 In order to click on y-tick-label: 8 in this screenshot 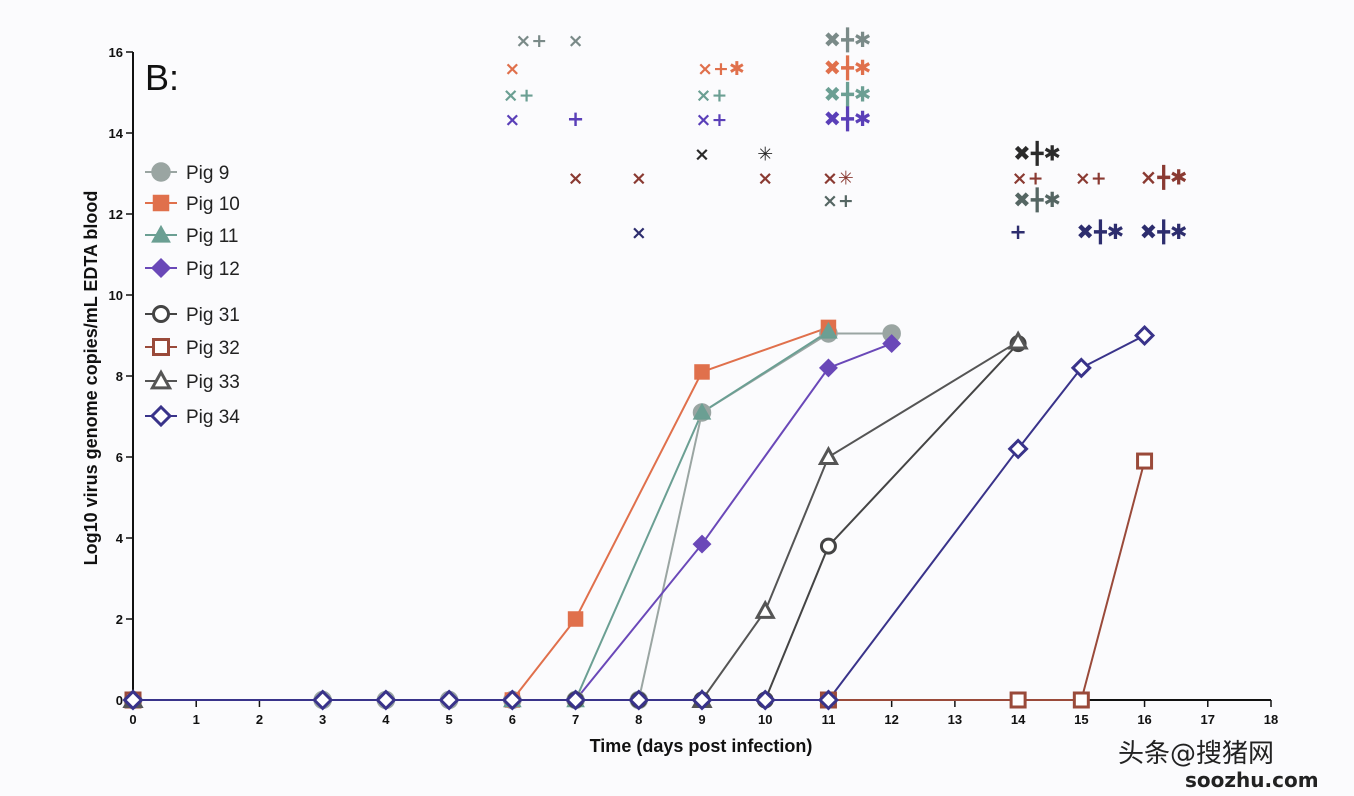, I will do `click(119, 376)`.